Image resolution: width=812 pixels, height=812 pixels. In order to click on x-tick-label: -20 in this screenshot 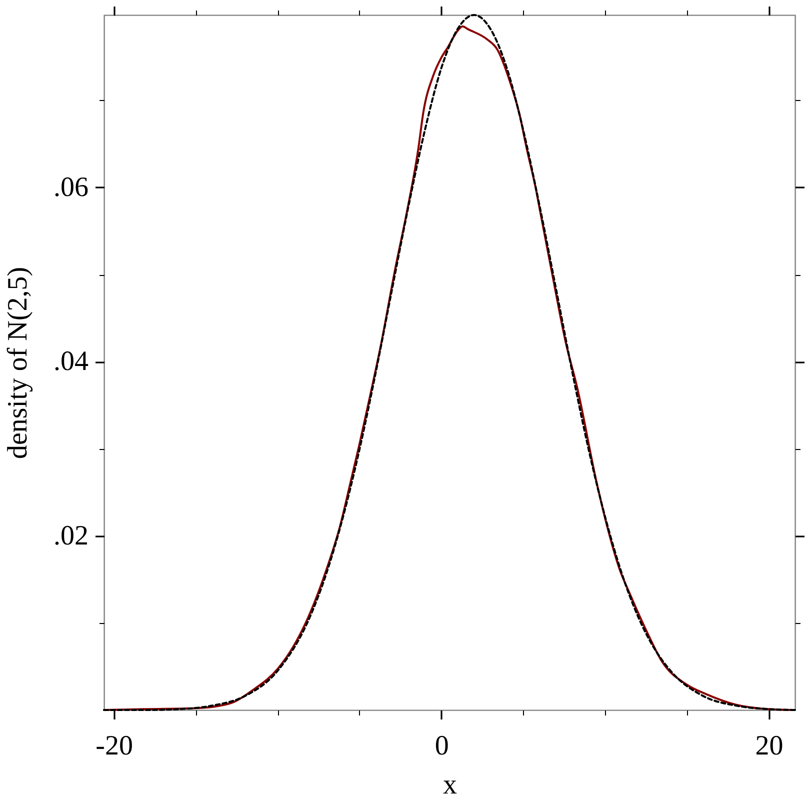, I will do `click(114, 746)`.